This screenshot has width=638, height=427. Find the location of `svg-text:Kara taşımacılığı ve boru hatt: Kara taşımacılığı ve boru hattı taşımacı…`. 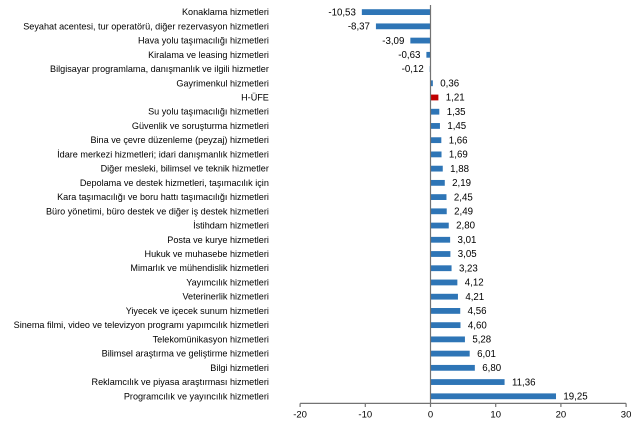

svg-text:Kara taşımacılığı ve boru hatt: Kara taşımacılığı ve boru hattı taşımacı… is located at coordinates (163, 197).